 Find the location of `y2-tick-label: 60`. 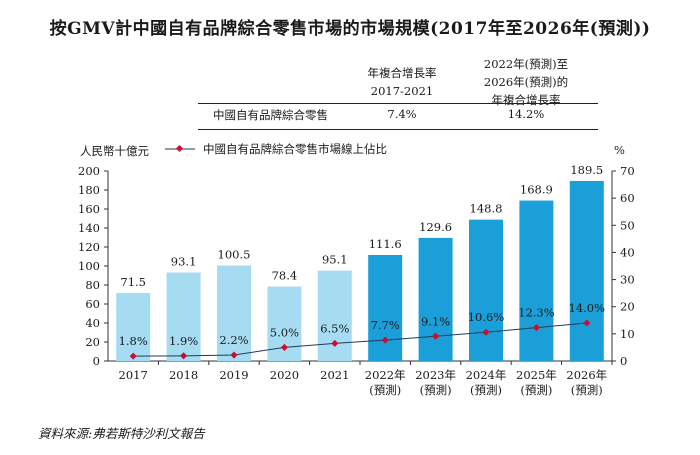

y2-tick-label: 60 is located at coordinates (627, 198).